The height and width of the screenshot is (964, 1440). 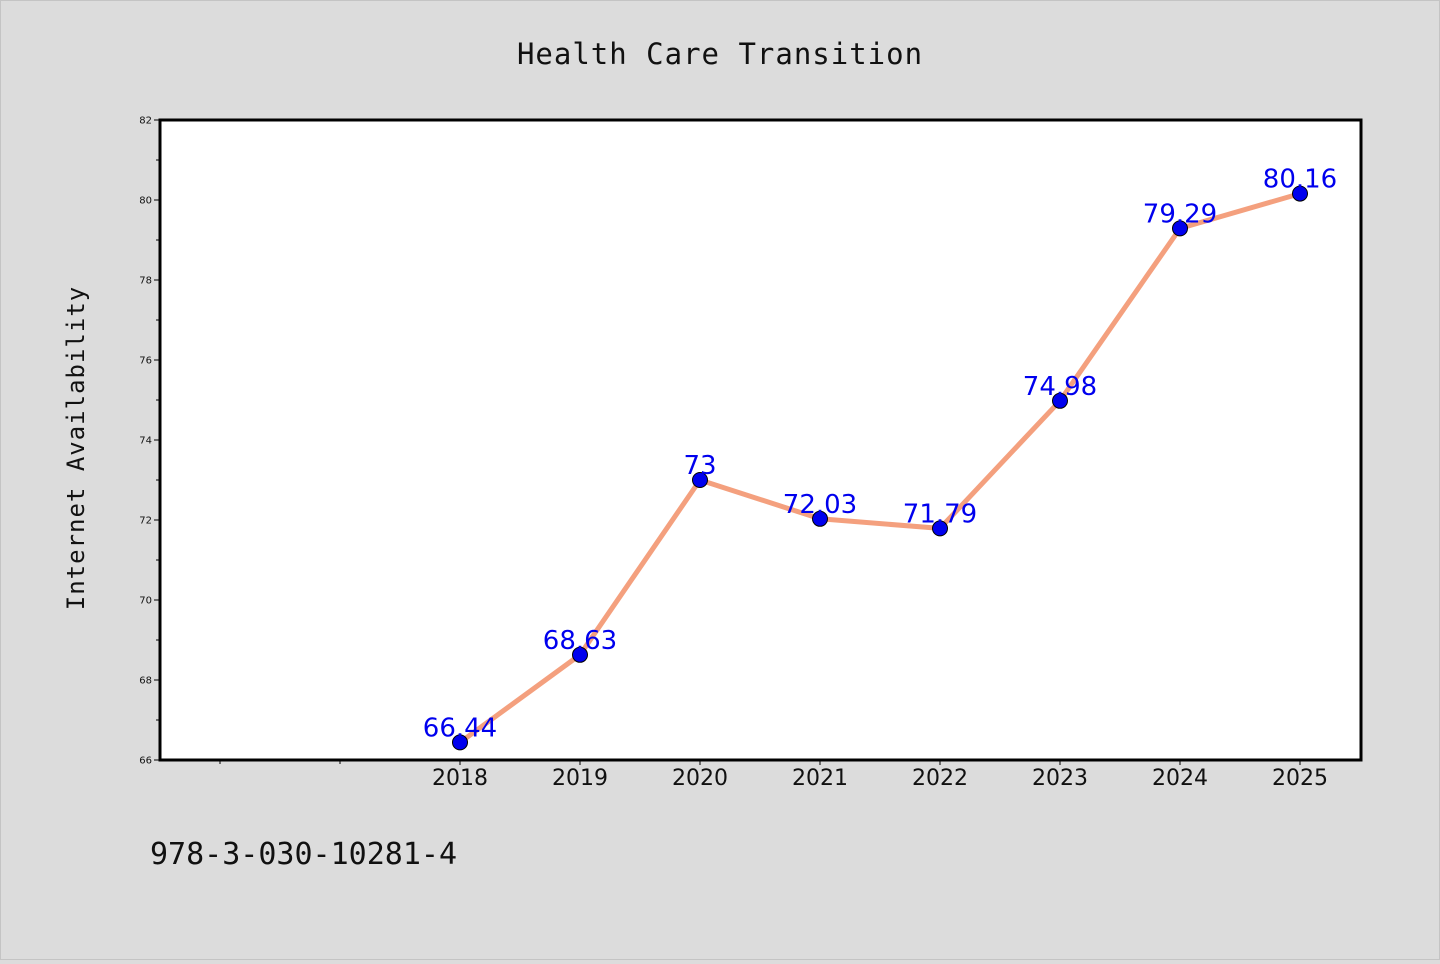 I want to click on x-tick-label: 2018, so click(x=460, y=778).